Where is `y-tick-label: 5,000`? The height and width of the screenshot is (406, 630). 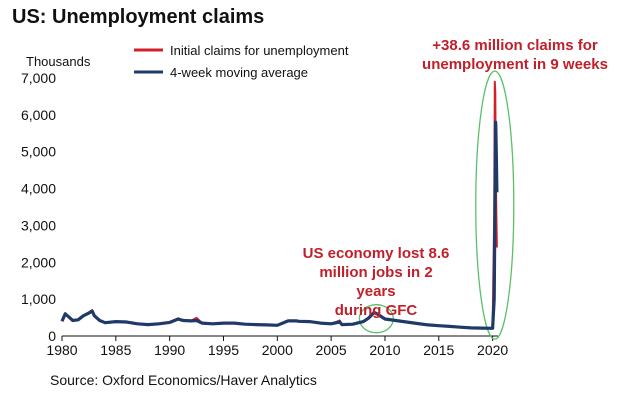 y-tick-label: 5,000 is located at coordinates (38, 152).